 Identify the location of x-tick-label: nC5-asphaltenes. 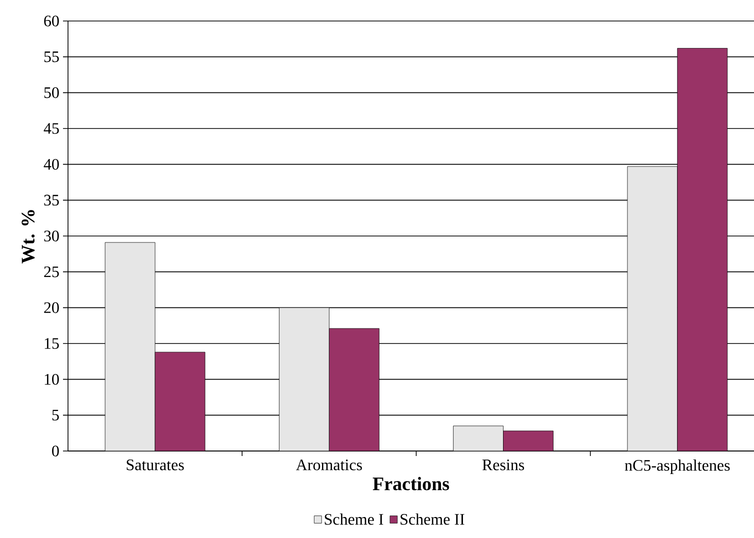
(677, 467).